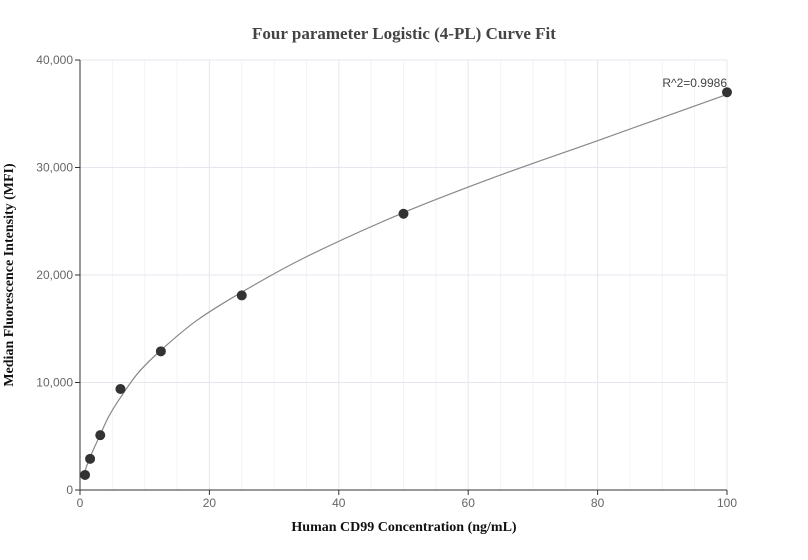  What do you see at coordinates (69, 490) in the screenshot?
I see `y-tick-label: 0` at bounding box center [69, 490].